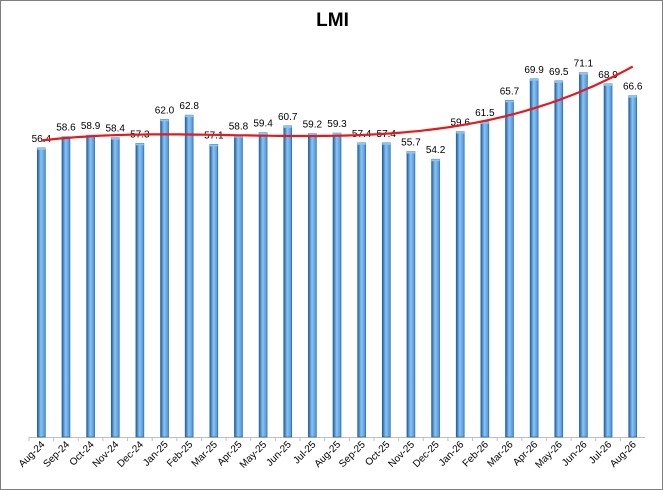  What do you see at coordinates (56, 454) in the screenshot?
I see `x-tick-label-Sep-24: Sep-24` at bounding box center [56, 454].